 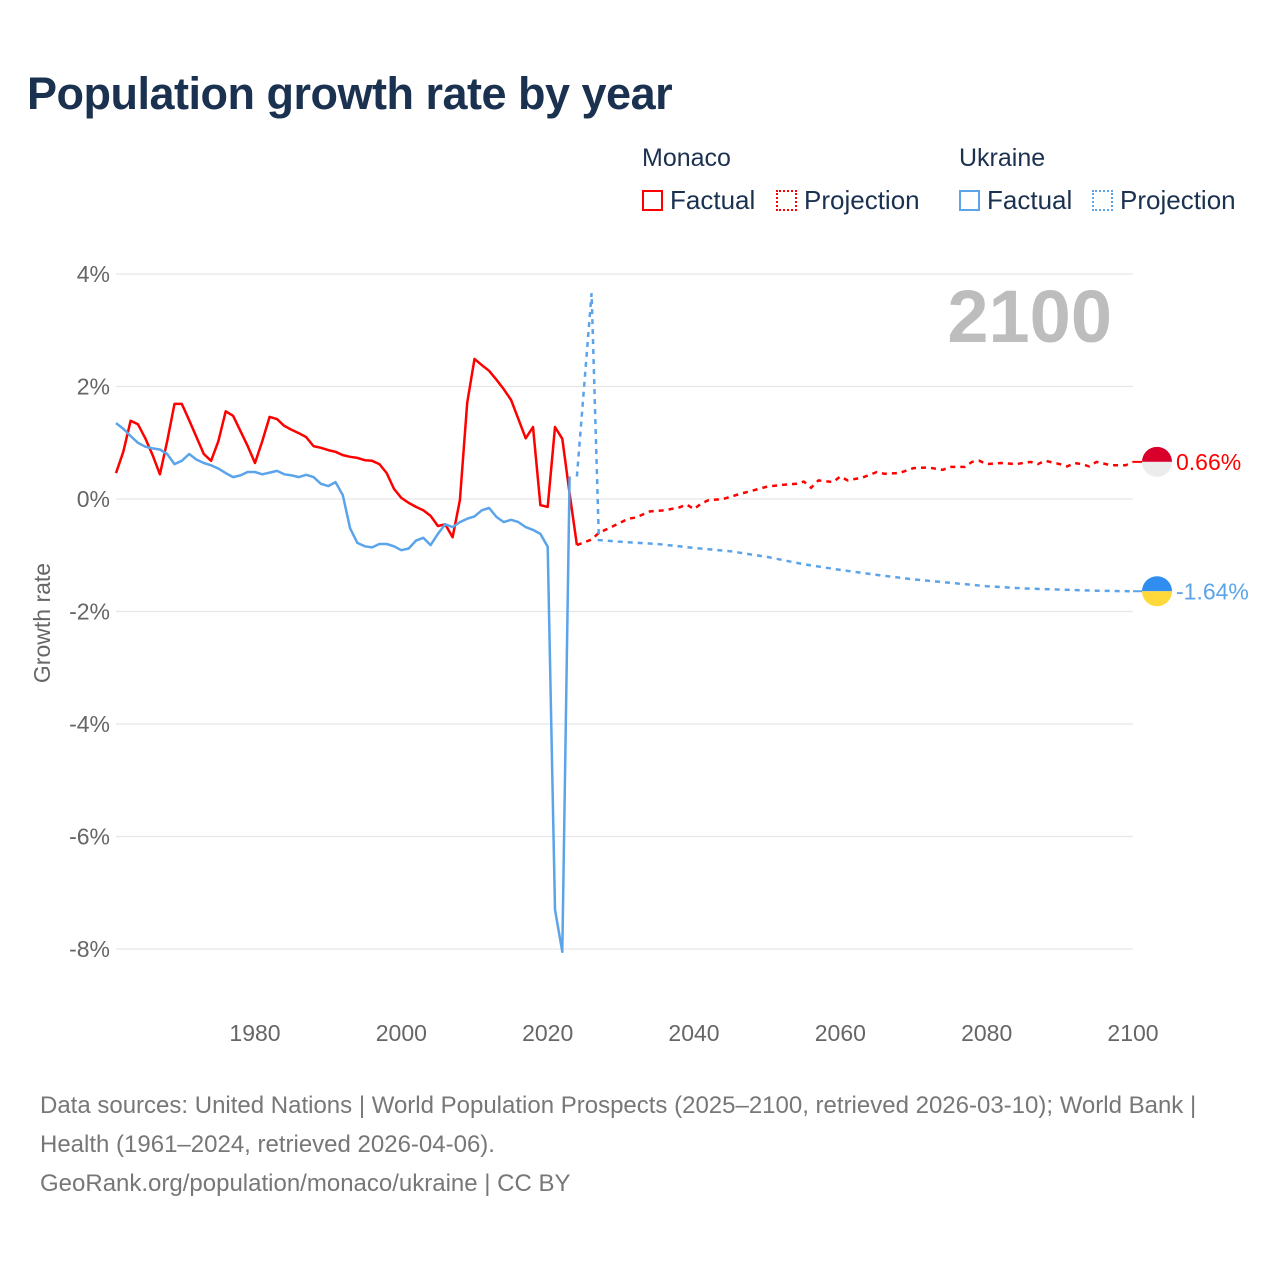 I want to click on x-tick-label: 2040, so click(x=693, y=1033).